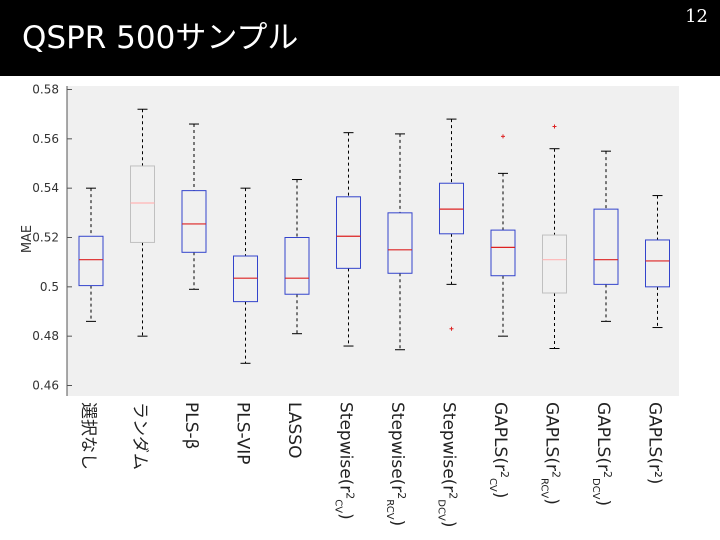  I want to click on category-label: GAPLS(r2RCV), so click(551, 453).